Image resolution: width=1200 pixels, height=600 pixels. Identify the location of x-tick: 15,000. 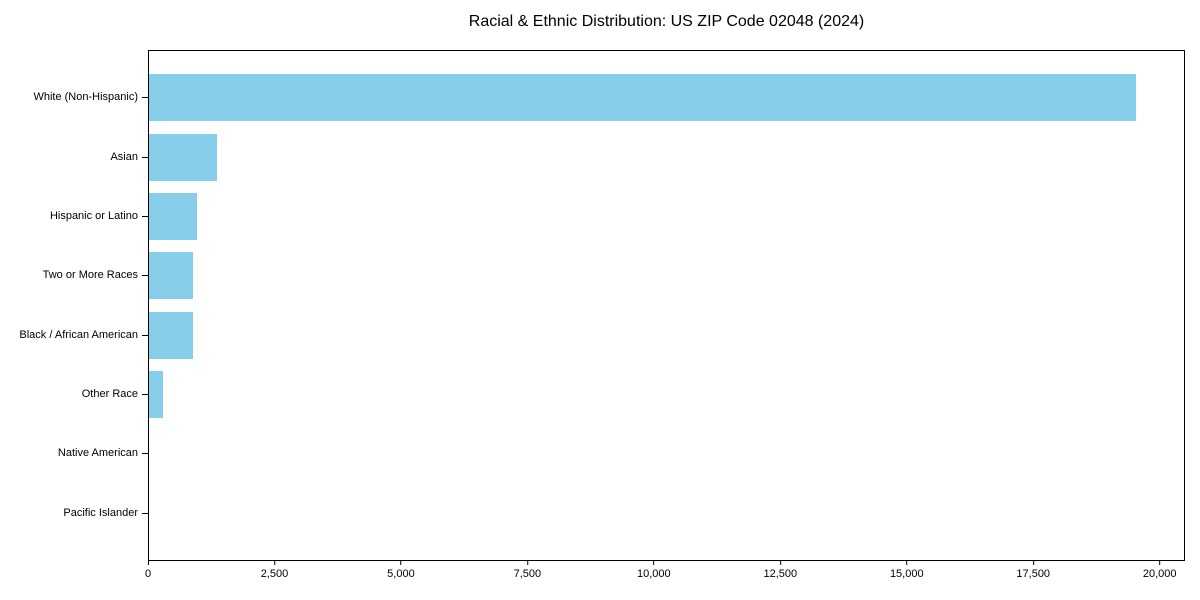
(907, 570).